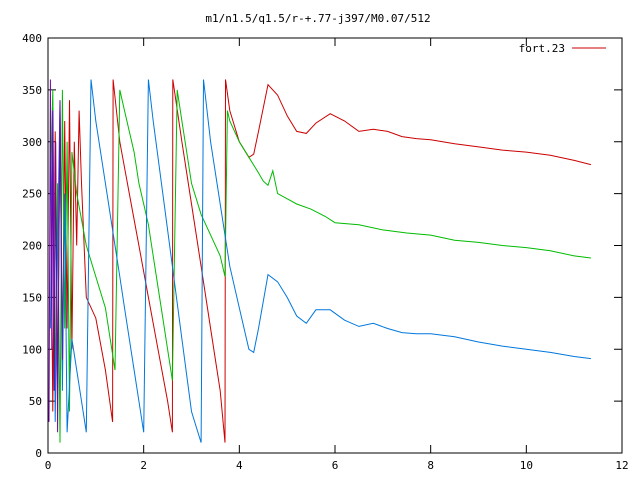 This screenshot has width=640, height=480. What do you see at coordinates (38, 453) in the screenshot?
I see `y-tick-label: 0` at bounding box center [38, 453].